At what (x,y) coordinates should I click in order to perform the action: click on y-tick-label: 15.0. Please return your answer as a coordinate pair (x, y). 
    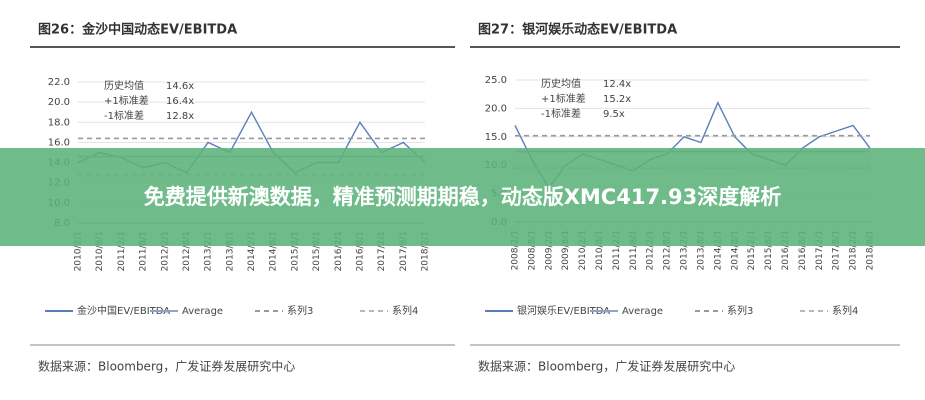
    Looking at the image, I should click on (496, 137).